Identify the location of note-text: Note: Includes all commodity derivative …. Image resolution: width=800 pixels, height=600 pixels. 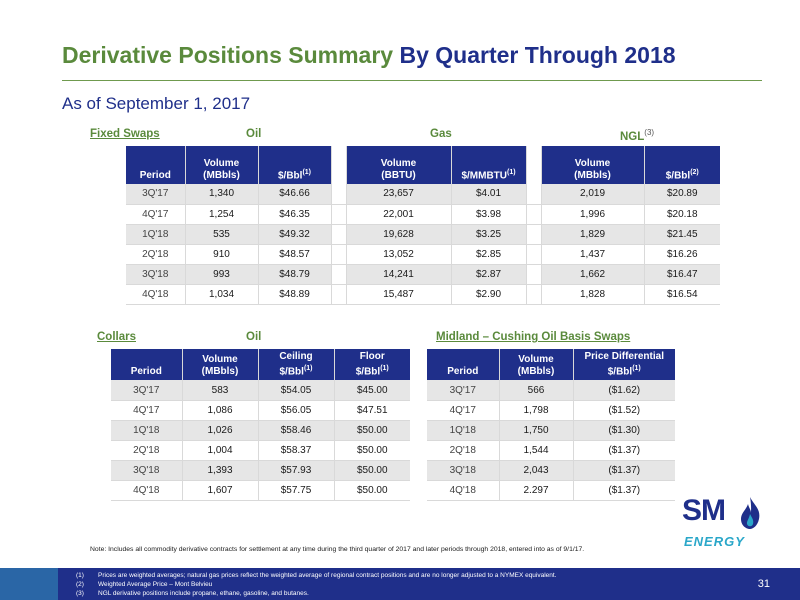
(337, 549).